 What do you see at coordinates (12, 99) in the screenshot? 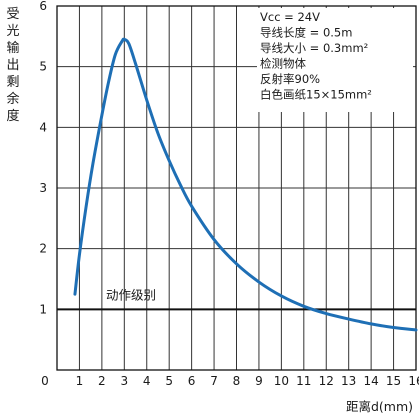
I see `y-axis-label-char: 余` at bounding box center [12, 99].